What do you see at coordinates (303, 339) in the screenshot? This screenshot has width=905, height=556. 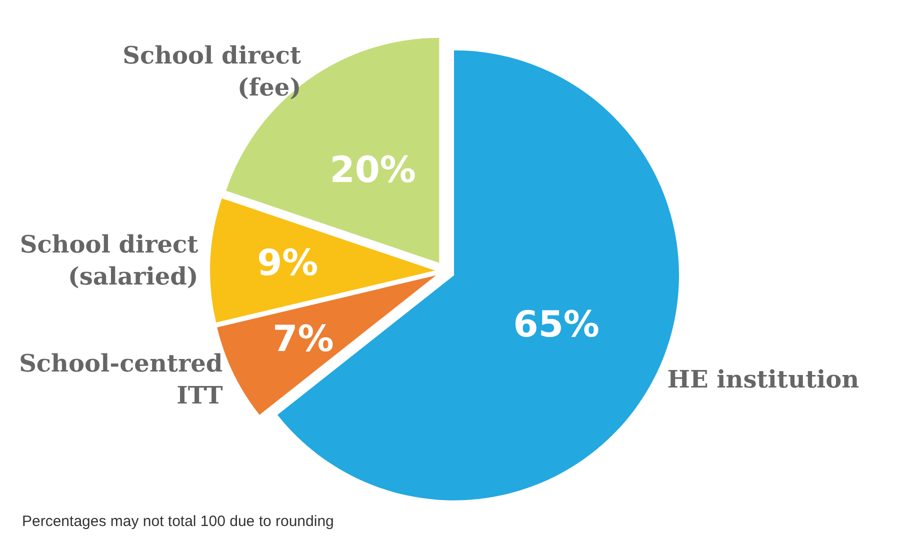 I see `data-label: 7%` at bounding box center [303, 339].